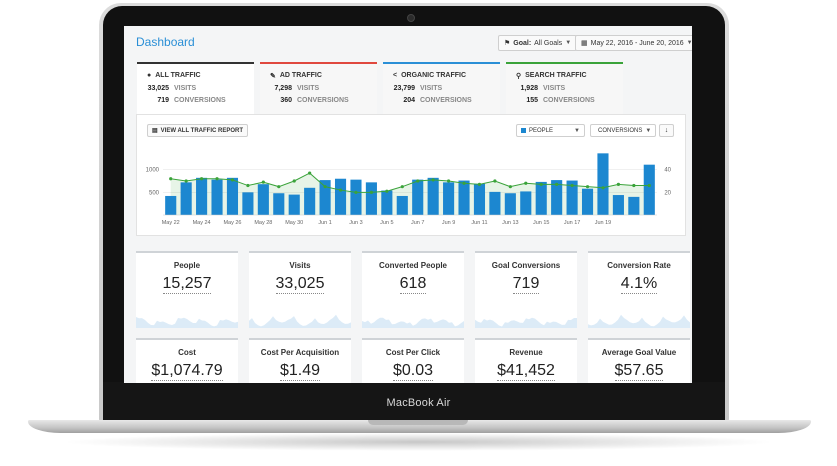 This screenshot has width=837, height=466. I want to click on metric-label: Average Goal Value, so click(639, 352).